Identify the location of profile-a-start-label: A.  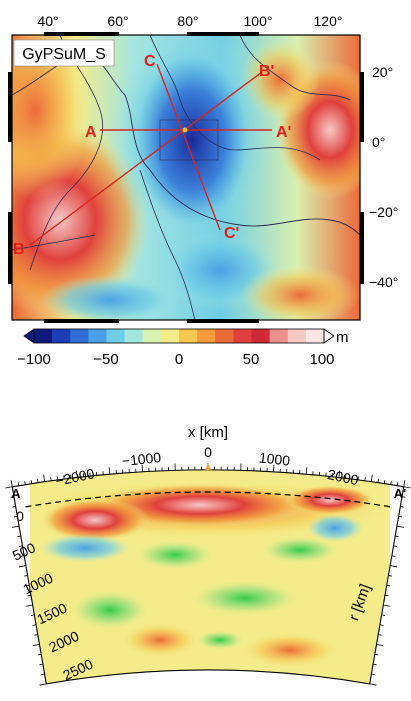
(91, 132).